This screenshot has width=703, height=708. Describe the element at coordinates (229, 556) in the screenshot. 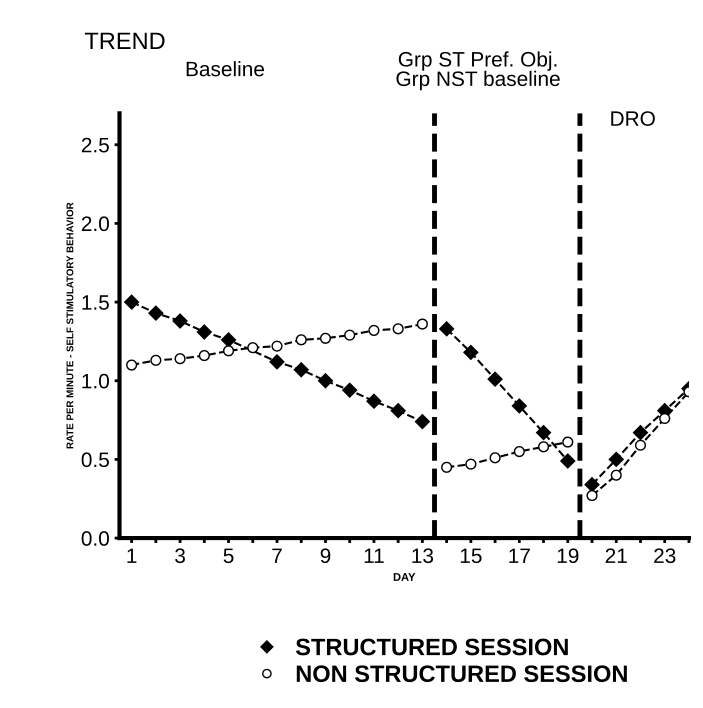

I see `x-tick-label: 5` at that location.